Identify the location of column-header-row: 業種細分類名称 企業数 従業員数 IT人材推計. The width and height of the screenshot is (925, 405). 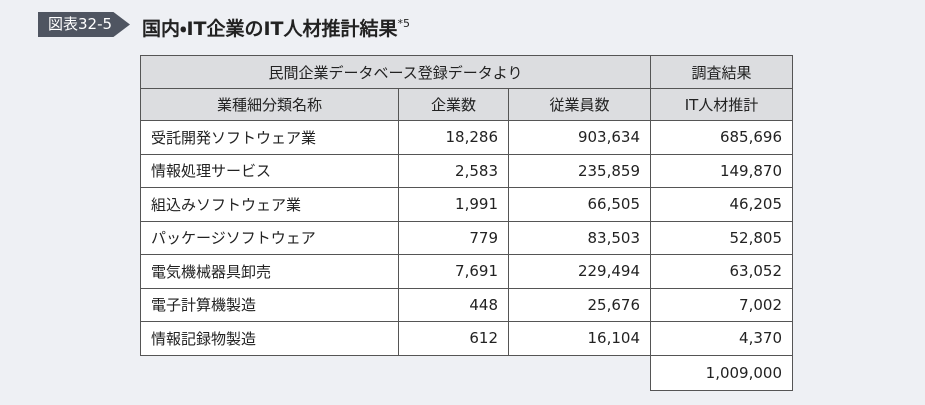
(466, 104).